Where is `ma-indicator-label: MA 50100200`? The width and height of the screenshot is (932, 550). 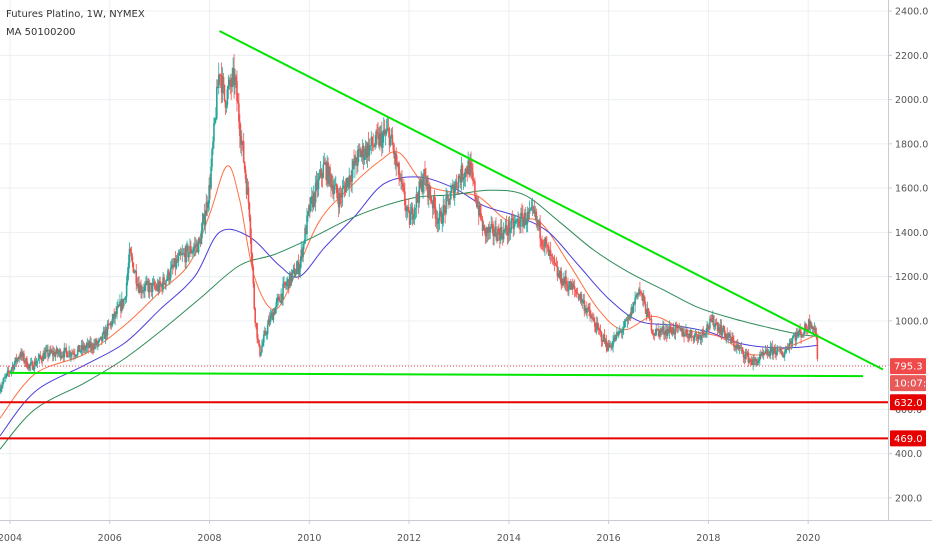
ma-indicator-label: MA 50100200 is located at coordinates (41, 32).